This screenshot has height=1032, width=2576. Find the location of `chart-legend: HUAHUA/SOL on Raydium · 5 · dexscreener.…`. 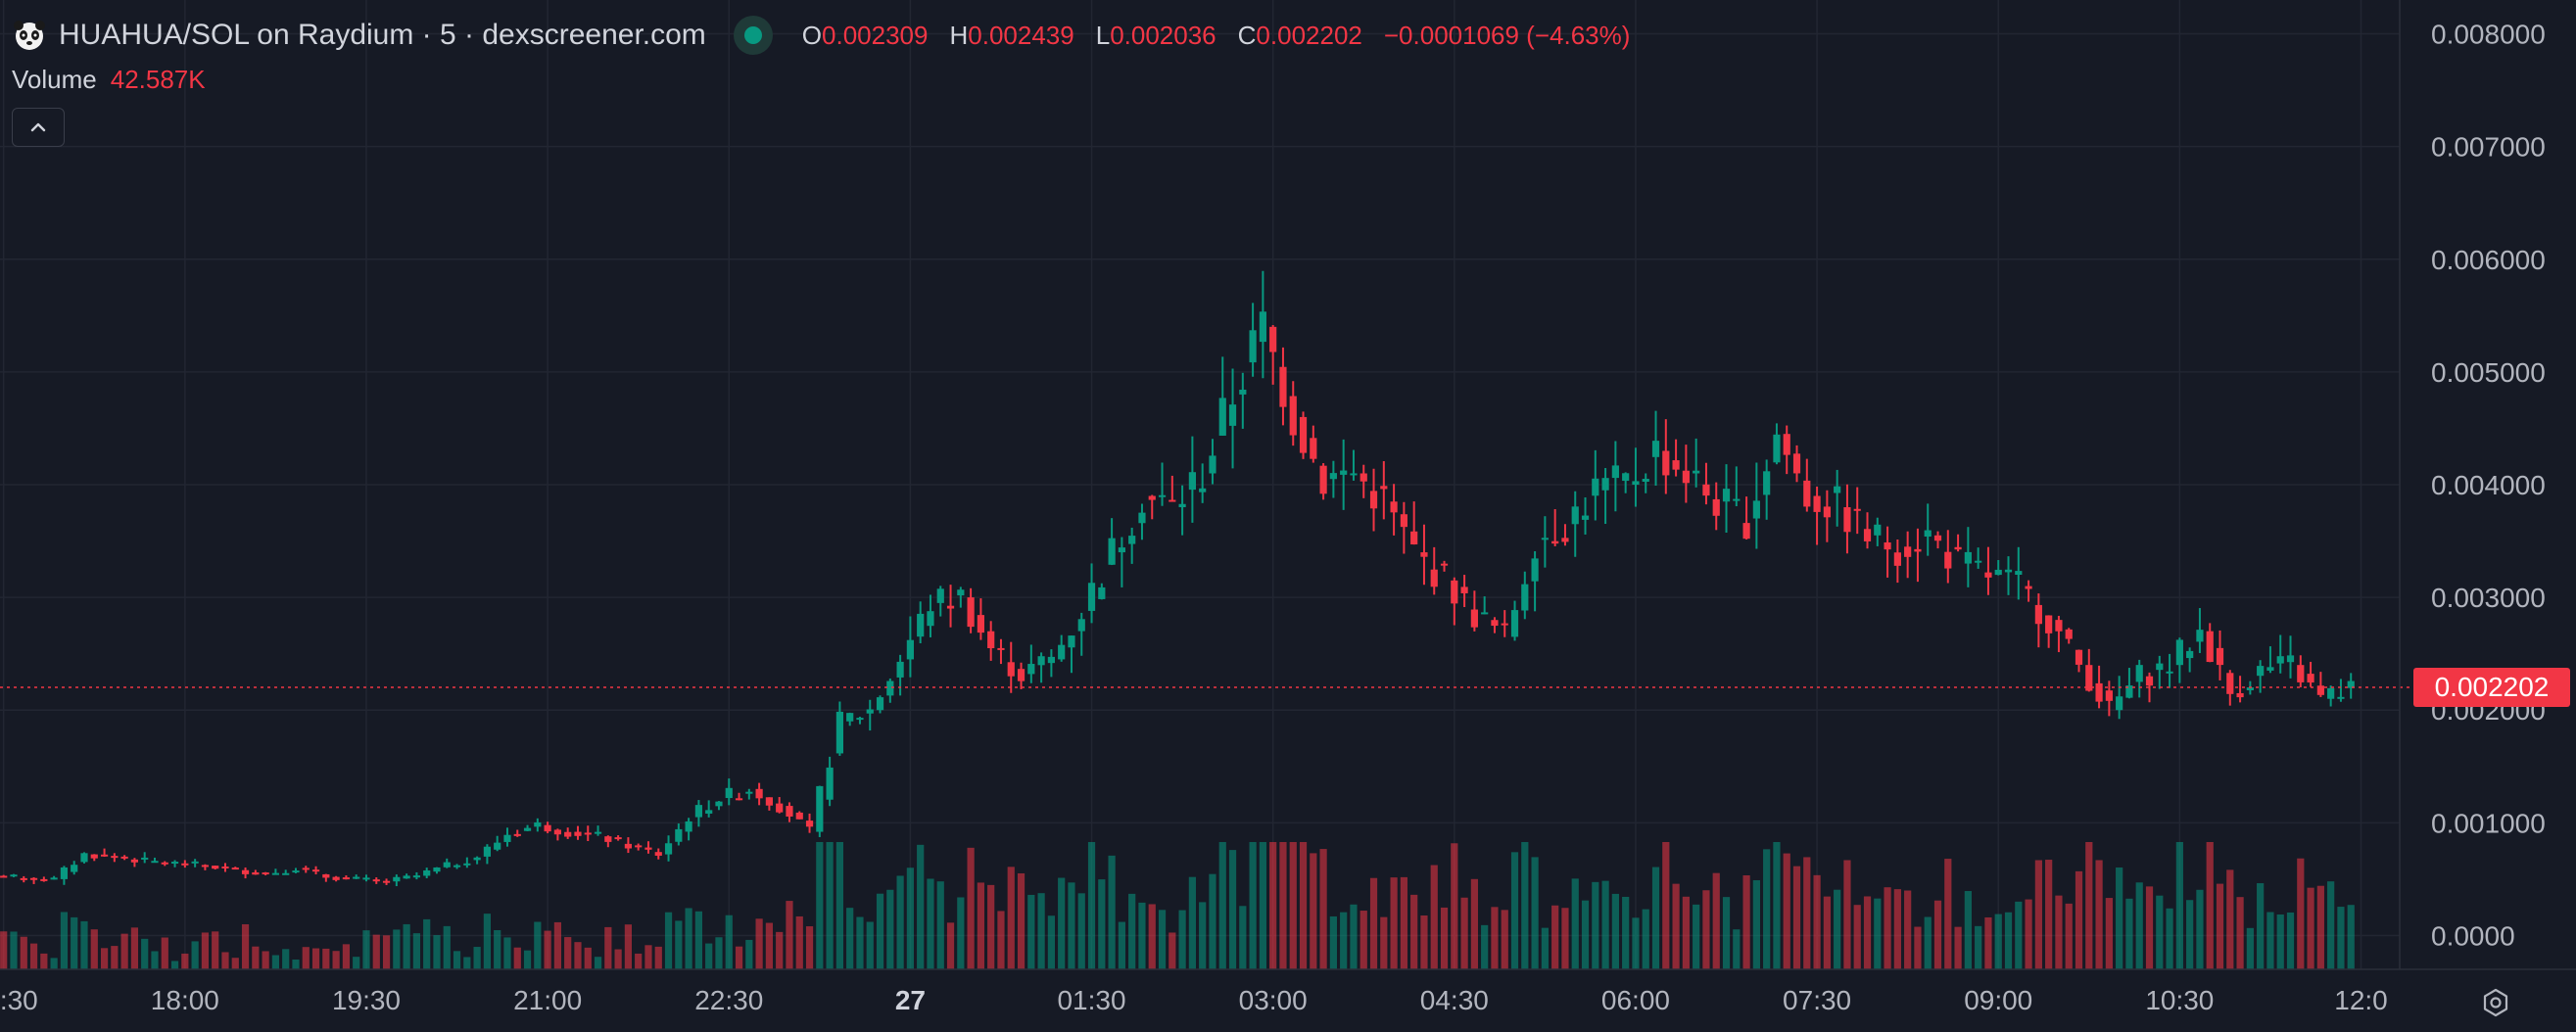

chart-legend: HUAHUA/SOL on Raydium · 5 · dexscreener.… is located at coordinates (821, 35).